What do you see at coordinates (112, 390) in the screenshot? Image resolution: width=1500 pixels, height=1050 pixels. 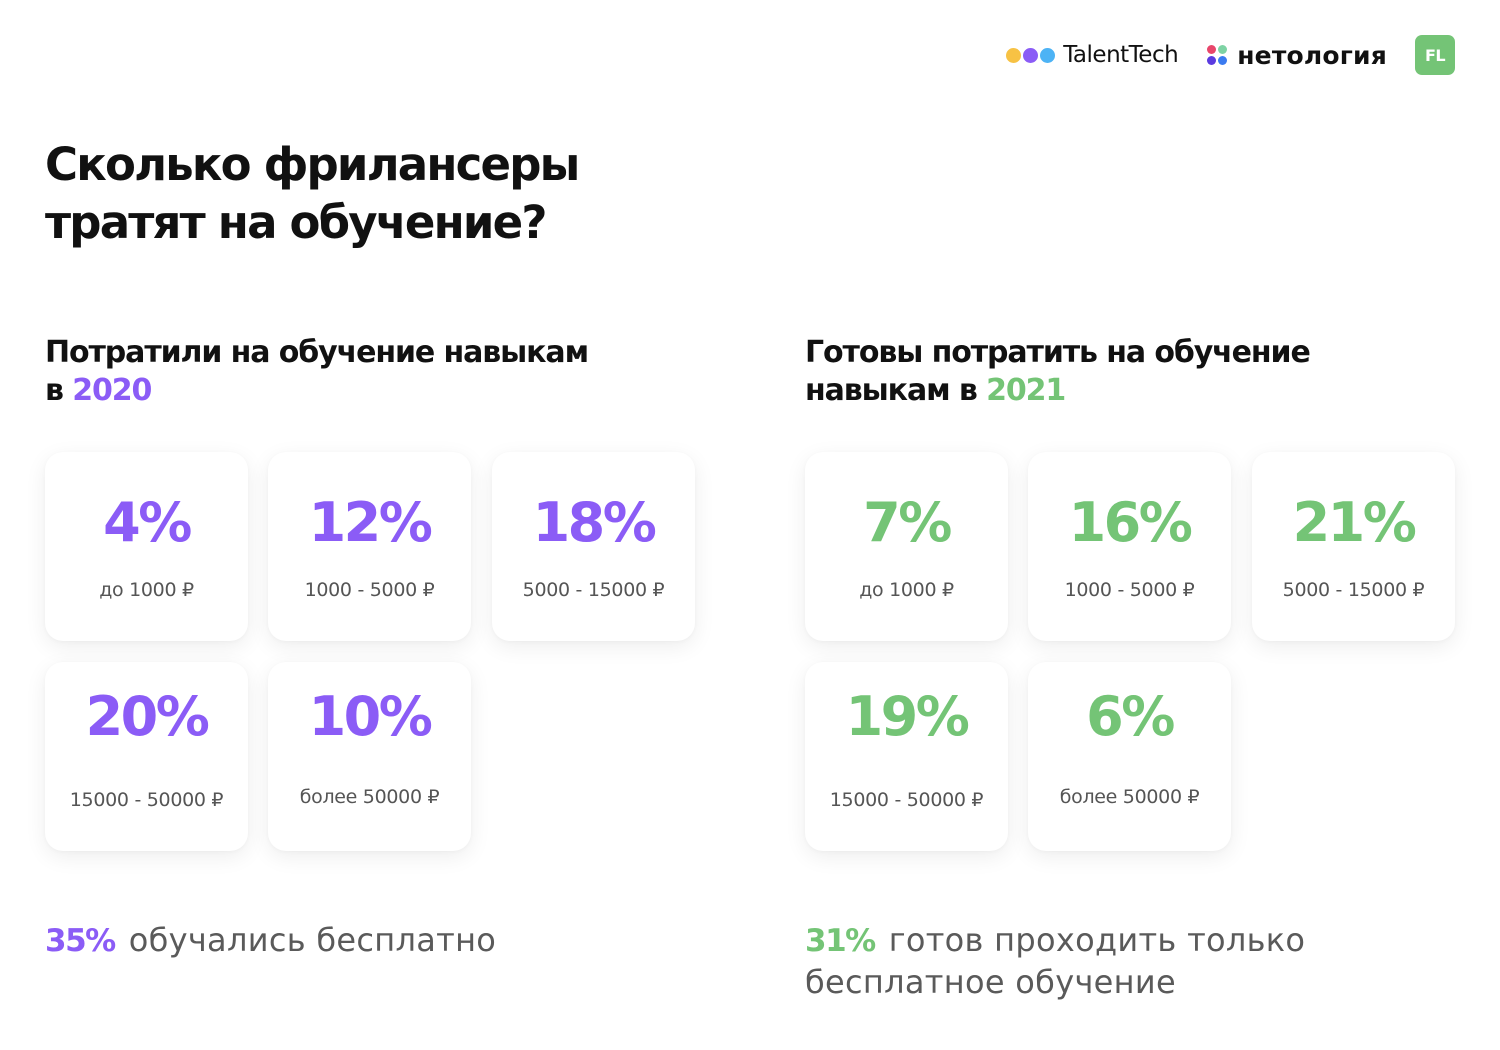 I see `heading-year: 2020` at bounding box center [112, 390].